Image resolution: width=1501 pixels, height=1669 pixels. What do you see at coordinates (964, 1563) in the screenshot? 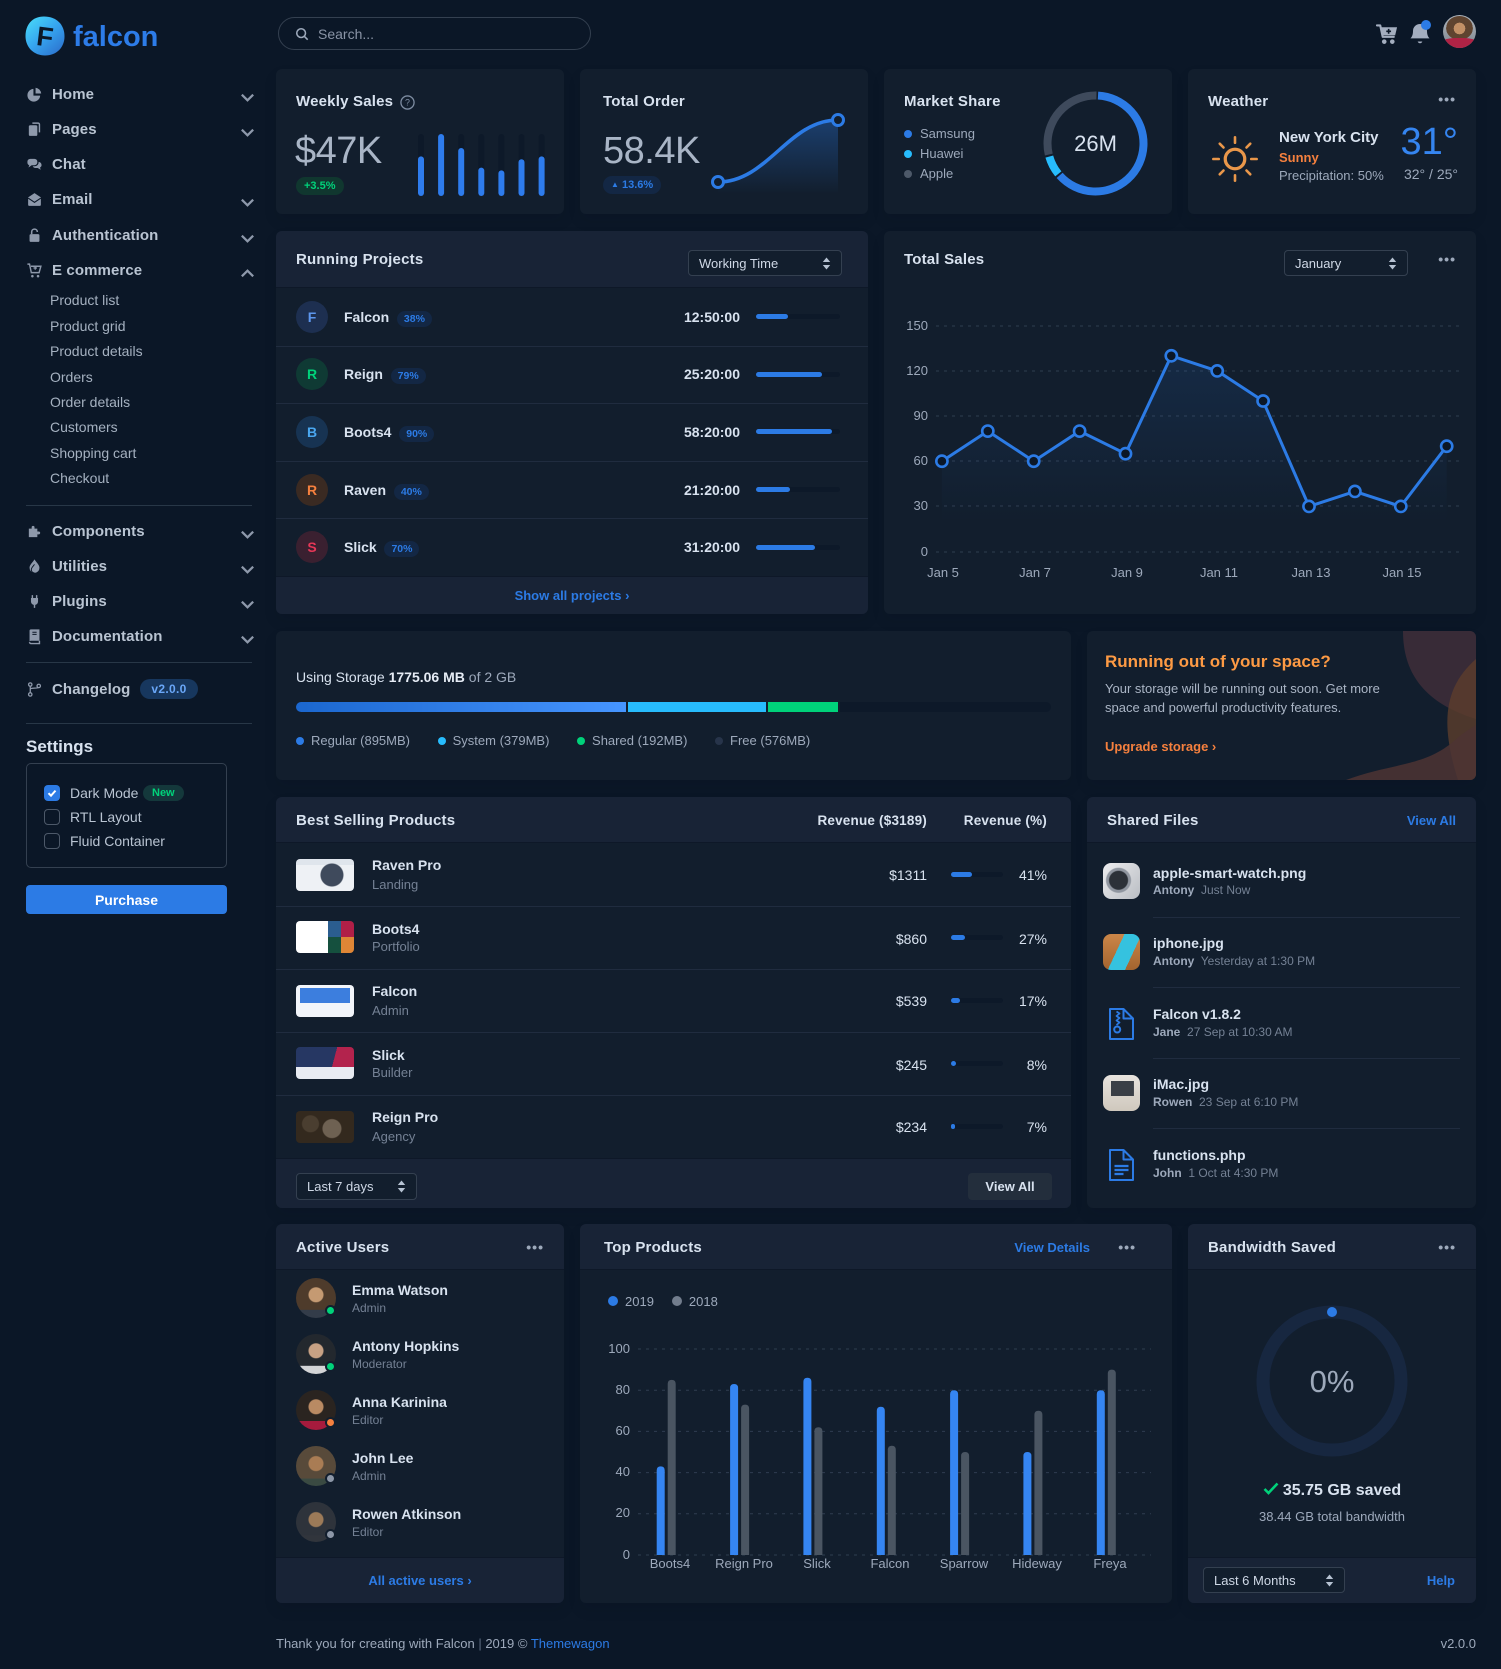
I see `svg-text: Sparrow` at bounding box center [964, 1563].